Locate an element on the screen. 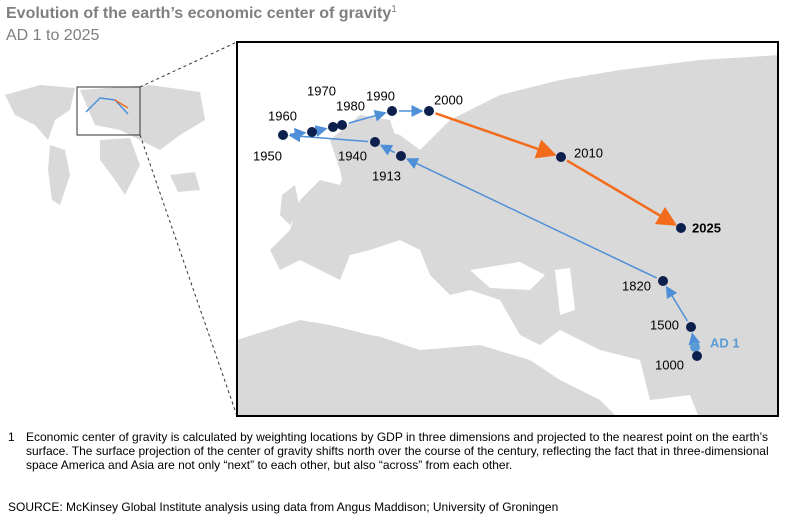 Image resolution: width=800 pixels, height=521 pixels. point-label: 1980 is located at coordinates (350, 105).